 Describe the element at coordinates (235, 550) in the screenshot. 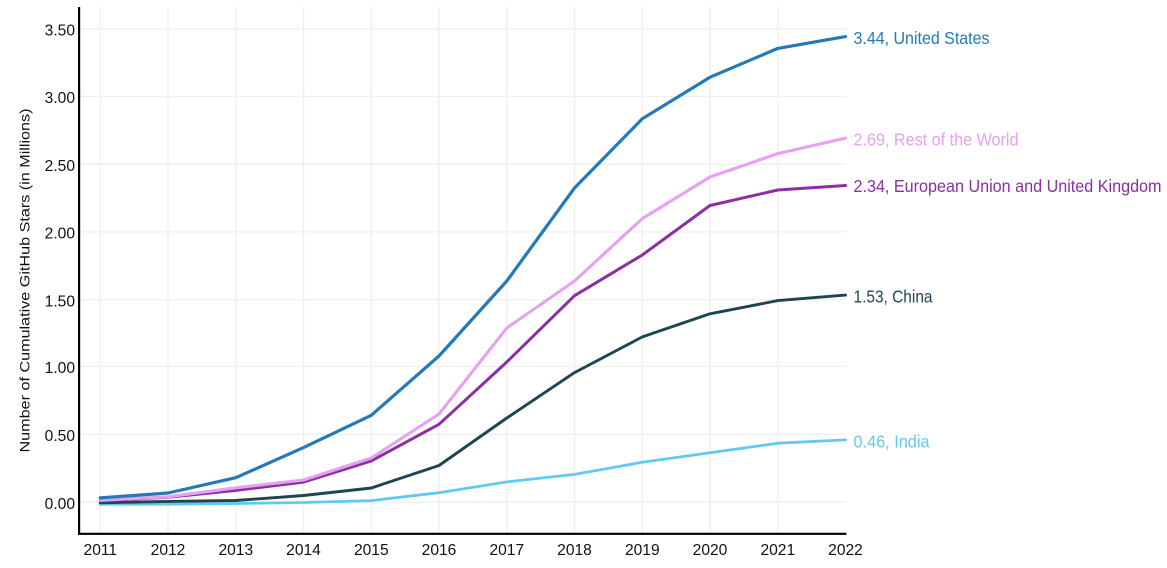

I see `svg-text: 2013` at that location.